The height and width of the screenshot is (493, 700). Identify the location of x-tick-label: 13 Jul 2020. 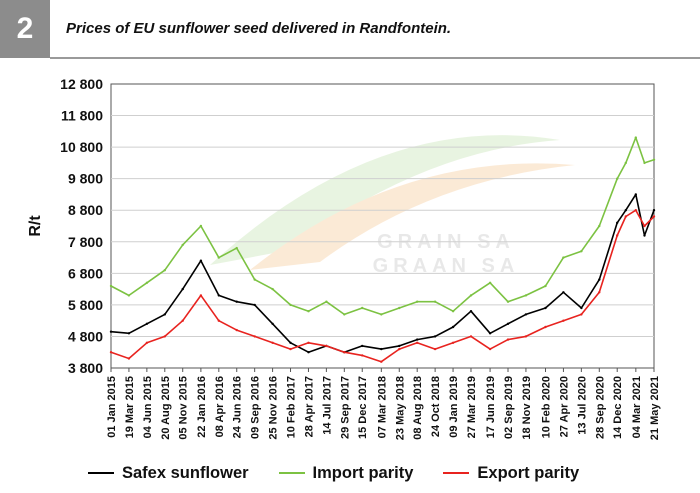
(582, 405).